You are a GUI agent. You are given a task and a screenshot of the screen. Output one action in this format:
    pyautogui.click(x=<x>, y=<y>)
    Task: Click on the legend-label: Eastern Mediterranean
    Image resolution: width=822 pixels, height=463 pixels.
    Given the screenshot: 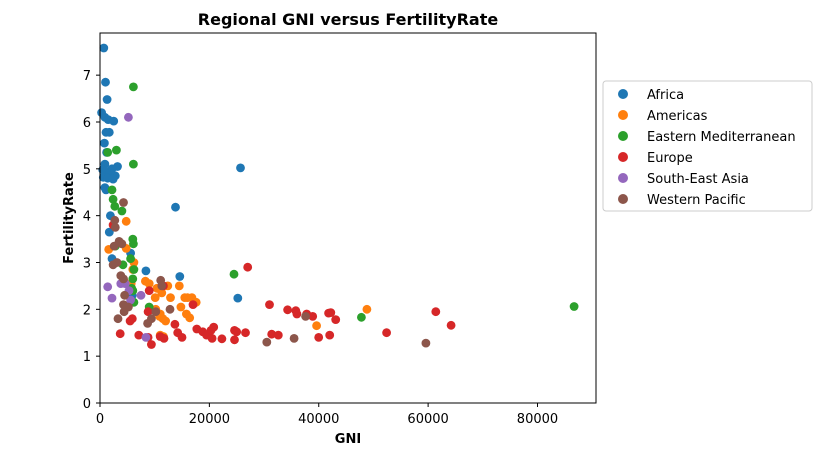 What is the action you would take?
    pyautogui.click(x=721, y=137)
    